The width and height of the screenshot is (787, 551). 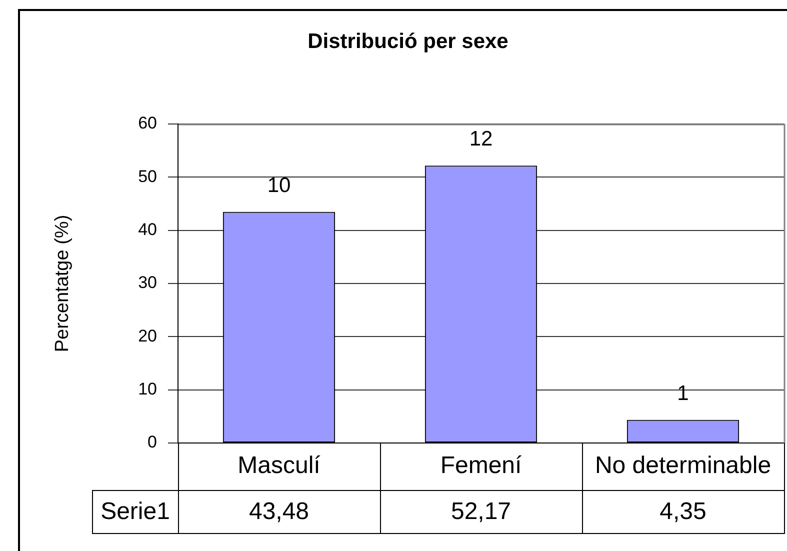 I want to click on y-tick-label: 40, so click(x=147, y=230).